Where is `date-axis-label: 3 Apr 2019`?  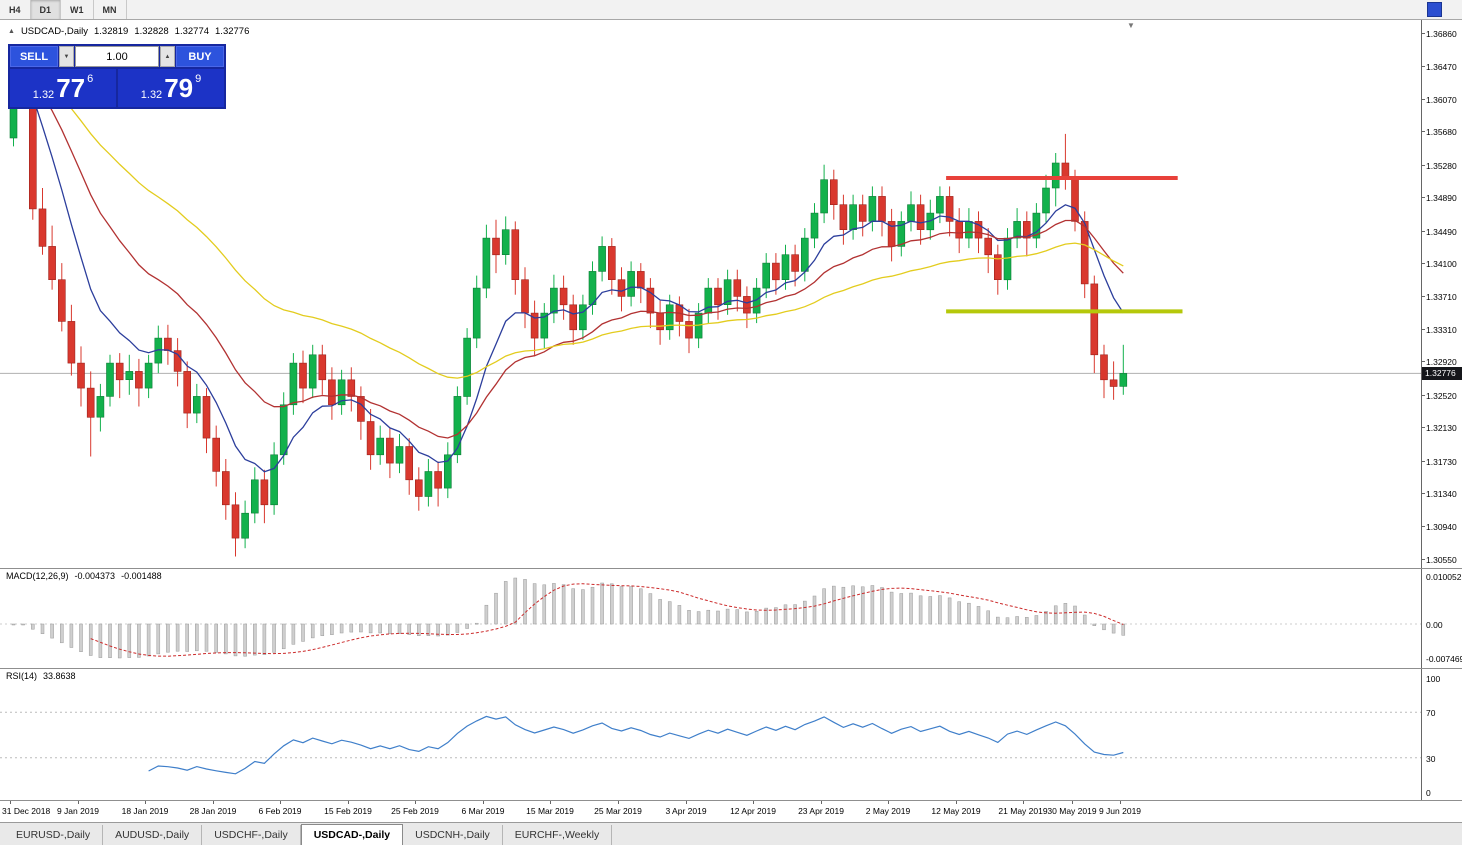 date-axis-label: 3 Apr 2019 is located at coordinates (686, 811).